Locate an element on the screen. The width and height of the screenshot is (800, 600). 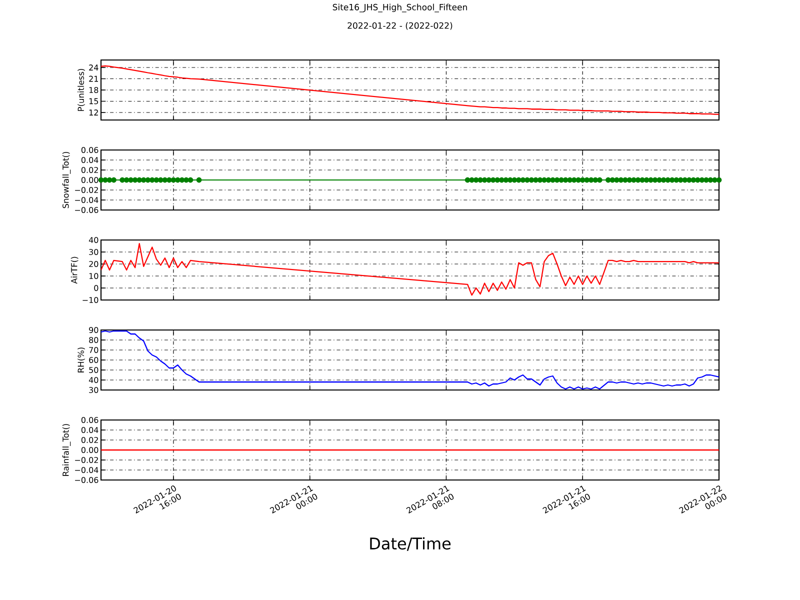
y-axis-title: AirTF() is located at coordinates (74, 270).